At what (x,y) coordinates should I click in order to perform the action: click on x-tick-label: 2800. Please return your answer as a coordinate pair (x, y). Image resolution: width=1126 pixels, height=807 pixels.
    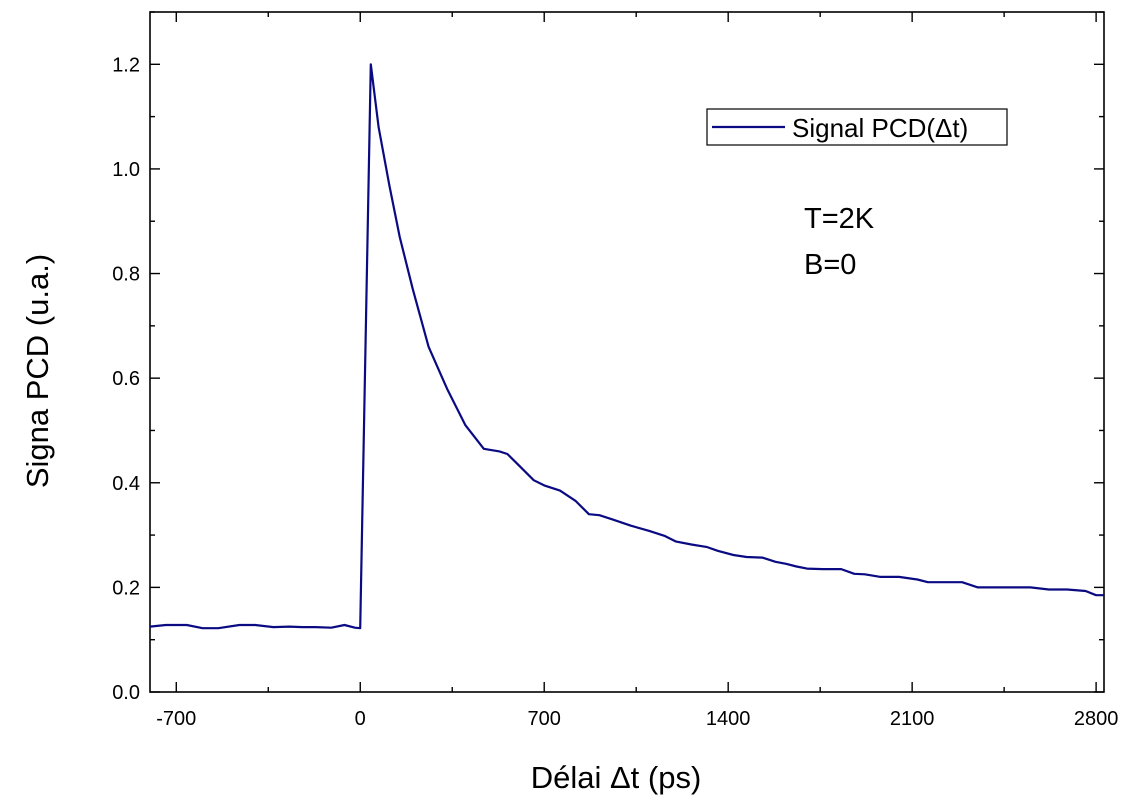
    Looking at the image, I should click on (1096, 719).